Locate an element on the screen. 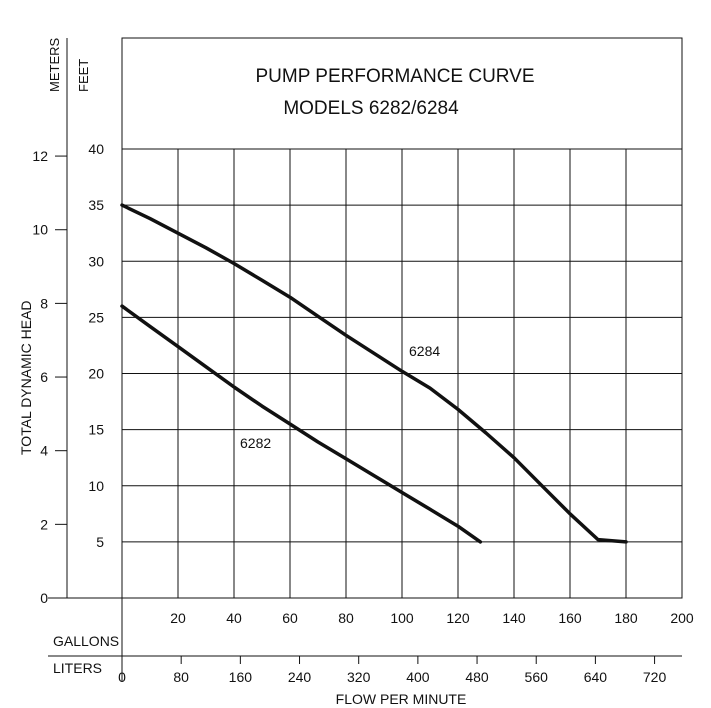  liters-unit-label: LITERS is located at coordinates (77, 668).